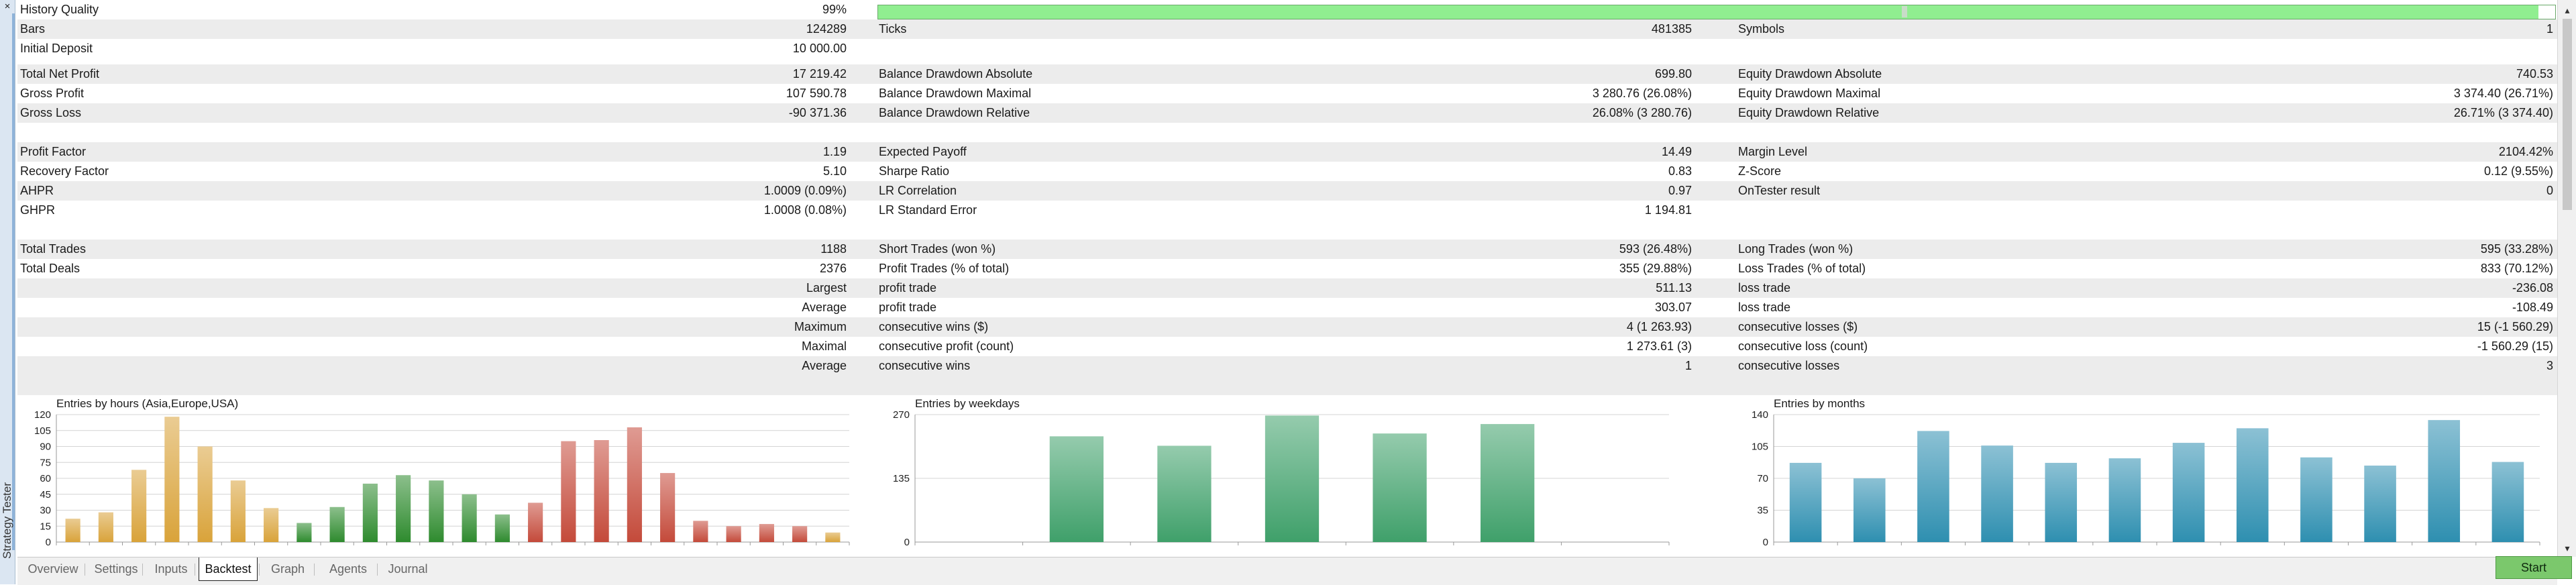  Describe the element at coordinates (7, 520) in the screenshot. I see `panel-title: Strategy Tester` at that location.